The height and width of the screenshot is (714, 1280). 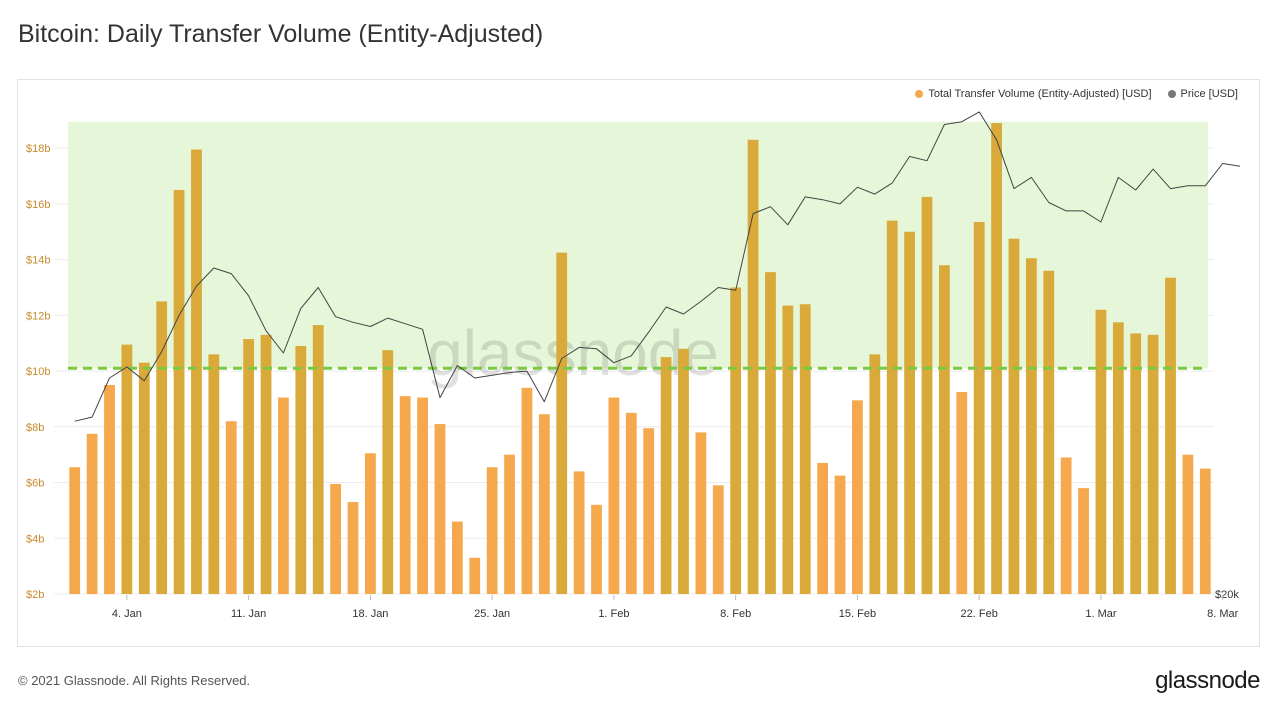 What do you see at coordinates (735, 614) in the screenshot?
I see `x-axis-tick-label: 8. Feb` at bounding box center [735, 614].